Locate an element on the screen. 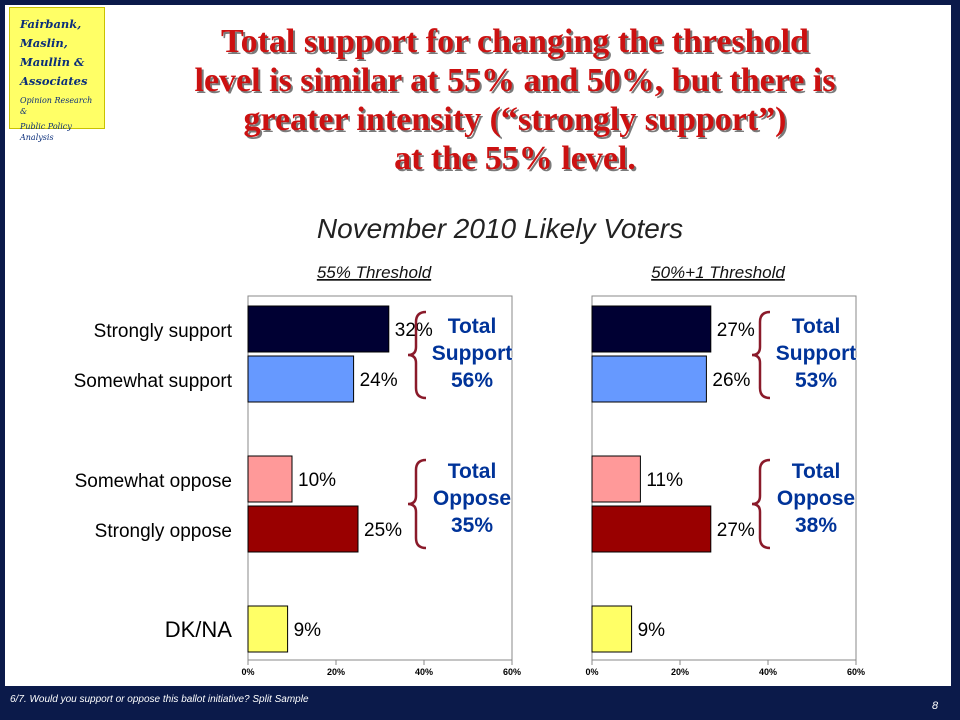 Image resolution: width=960 pixels, height=720 pixels. category-label: DK/NA is located at coordinates (199, 629).